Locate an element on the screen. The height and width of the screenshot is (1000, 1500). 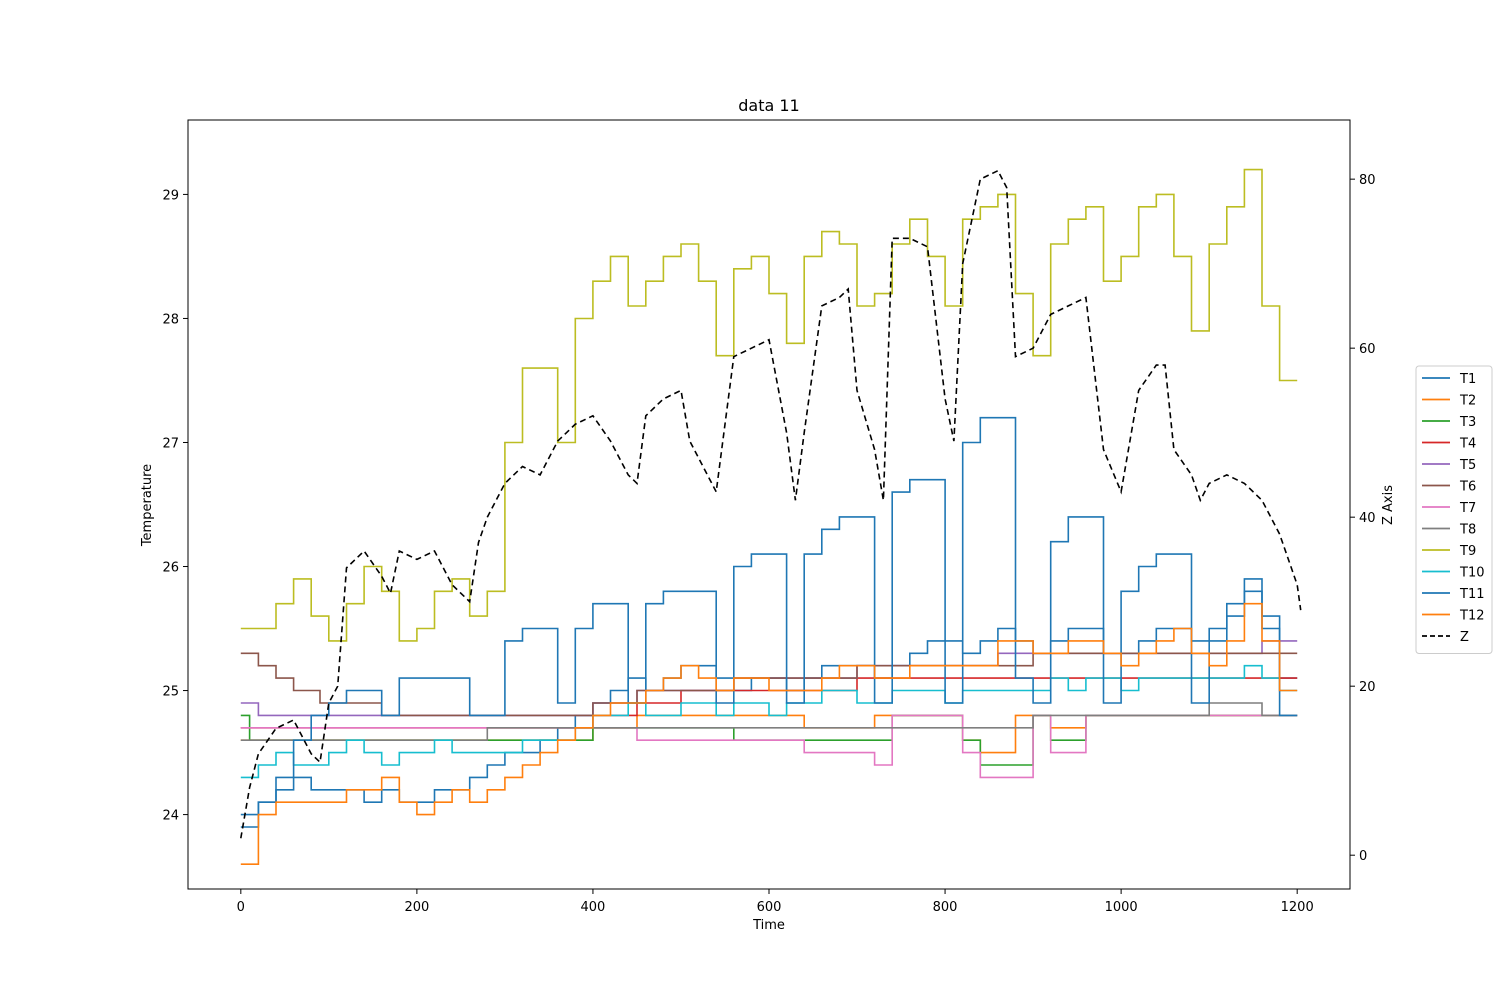
x-tick-label: 0 is located at coordinates (241, 907).